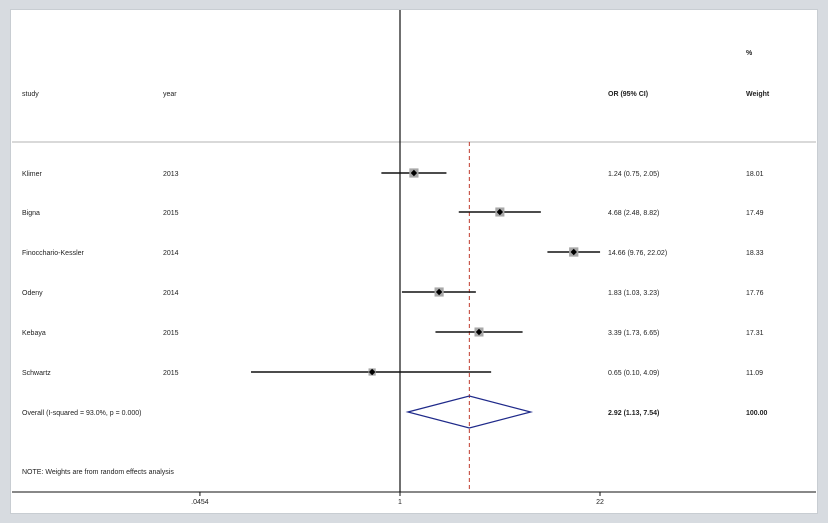 The height and width of the screenshot is (523, 828). I want to click on study-weight: 17.76, so click(755, 293).